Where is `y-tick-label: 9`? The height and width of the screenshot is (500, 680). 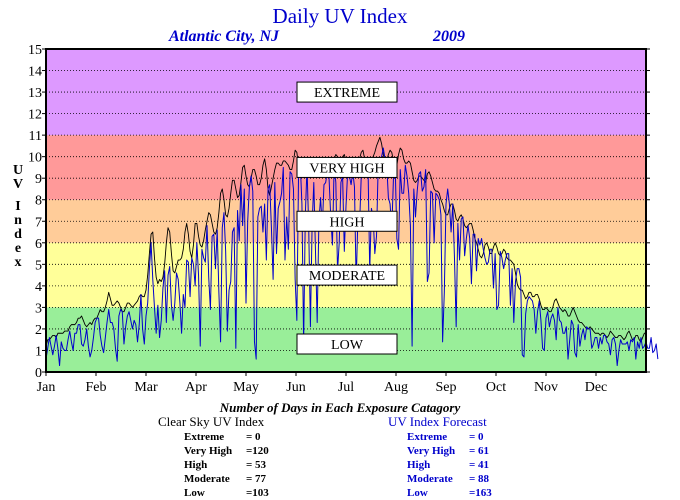
y-tick-label: 9 is located at coordinates (38, 179).